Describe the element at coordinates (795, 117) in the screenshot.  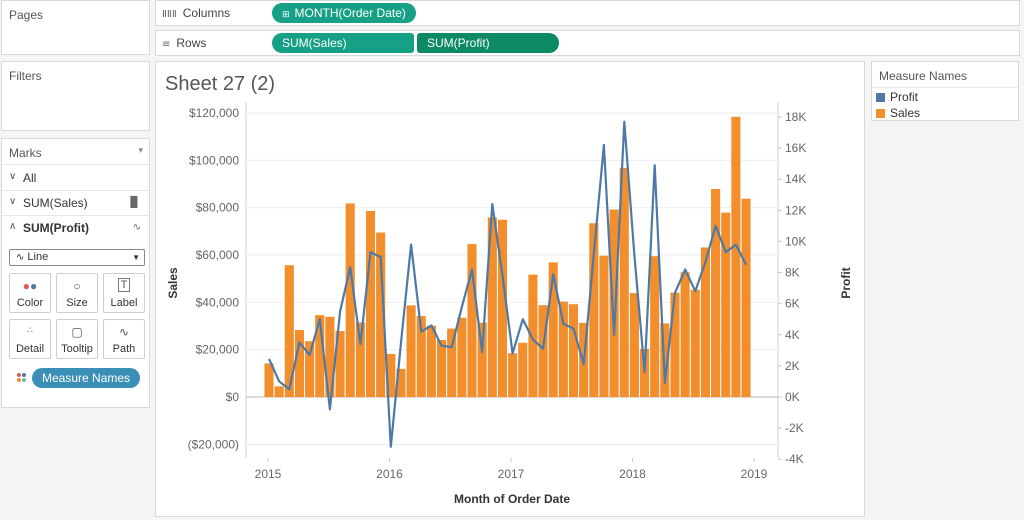
I see `y-right-tick-label: 18K` at that location.